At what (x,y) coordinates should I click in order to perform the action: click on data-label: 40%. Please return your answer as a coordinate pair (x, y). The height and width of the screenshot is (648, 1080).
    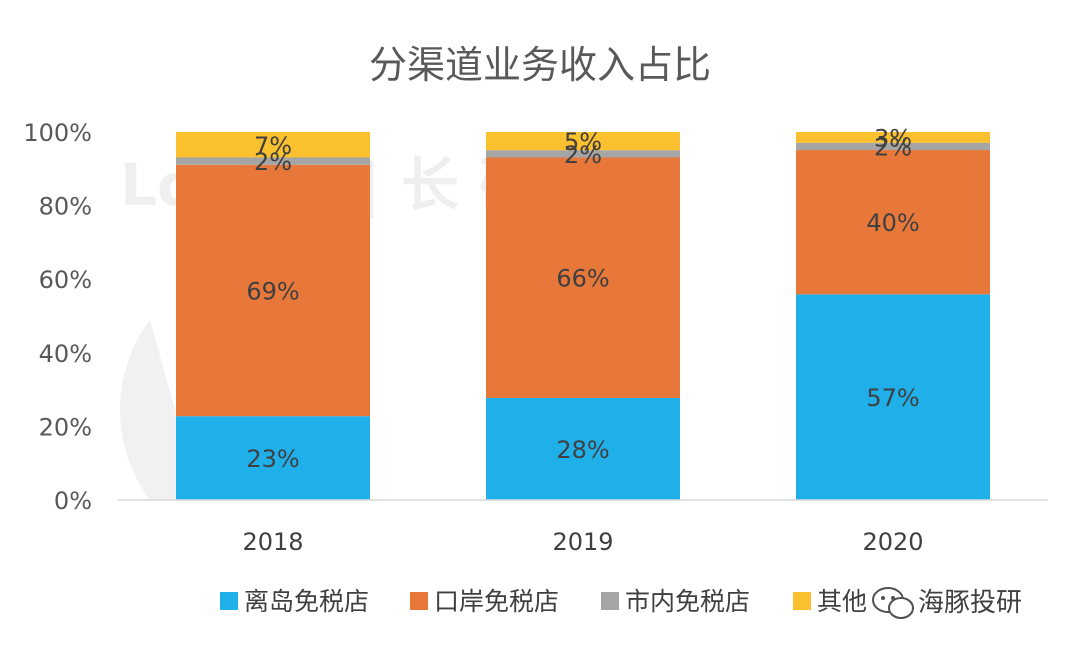
    Looking at the image, I should click on (892, 223).